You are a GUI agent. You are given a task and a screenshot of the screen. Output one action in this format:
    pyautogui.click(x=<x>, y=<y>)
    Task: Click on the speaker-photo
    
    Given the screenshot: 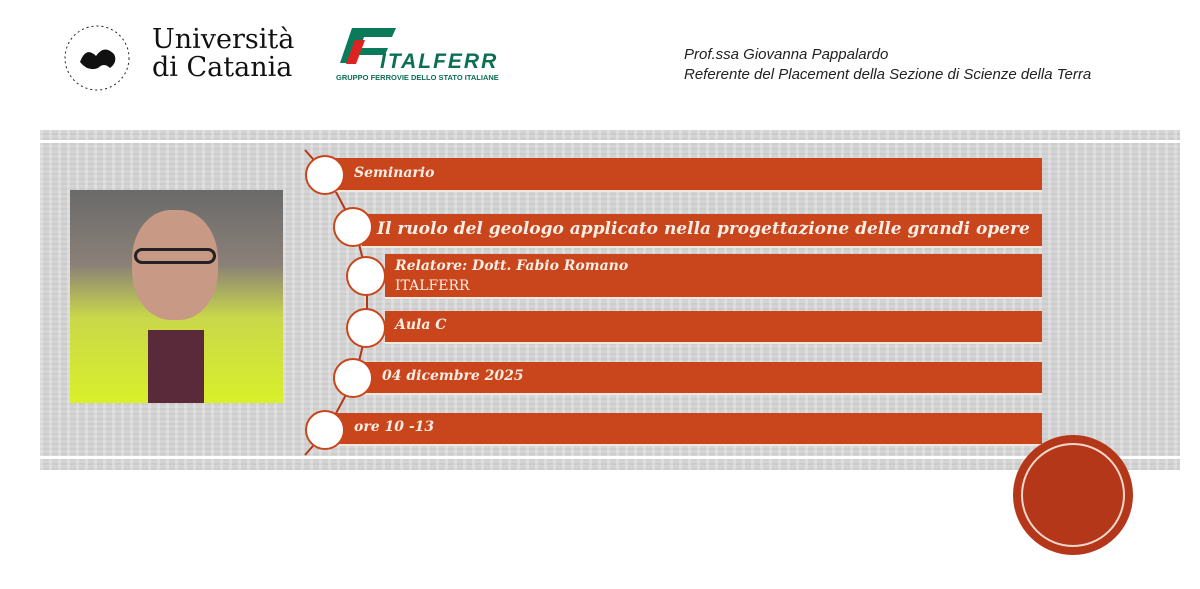 What is the action you would take?
    pyautogui.click(x=176, y=296)
    